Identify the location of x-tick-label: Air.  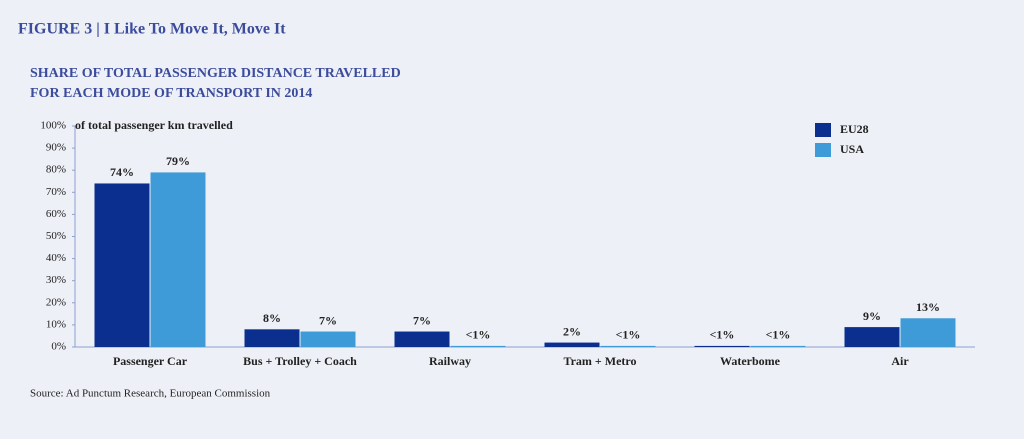
(900, 361).